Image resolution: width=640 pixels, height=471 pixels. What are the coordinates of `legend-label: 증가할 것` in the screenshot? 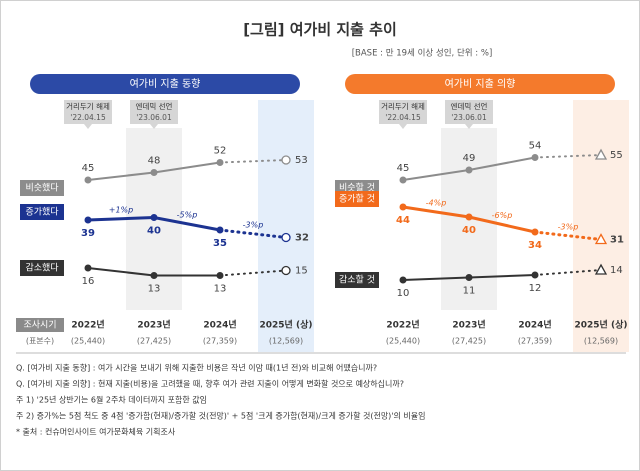 It's located at (357, 199).